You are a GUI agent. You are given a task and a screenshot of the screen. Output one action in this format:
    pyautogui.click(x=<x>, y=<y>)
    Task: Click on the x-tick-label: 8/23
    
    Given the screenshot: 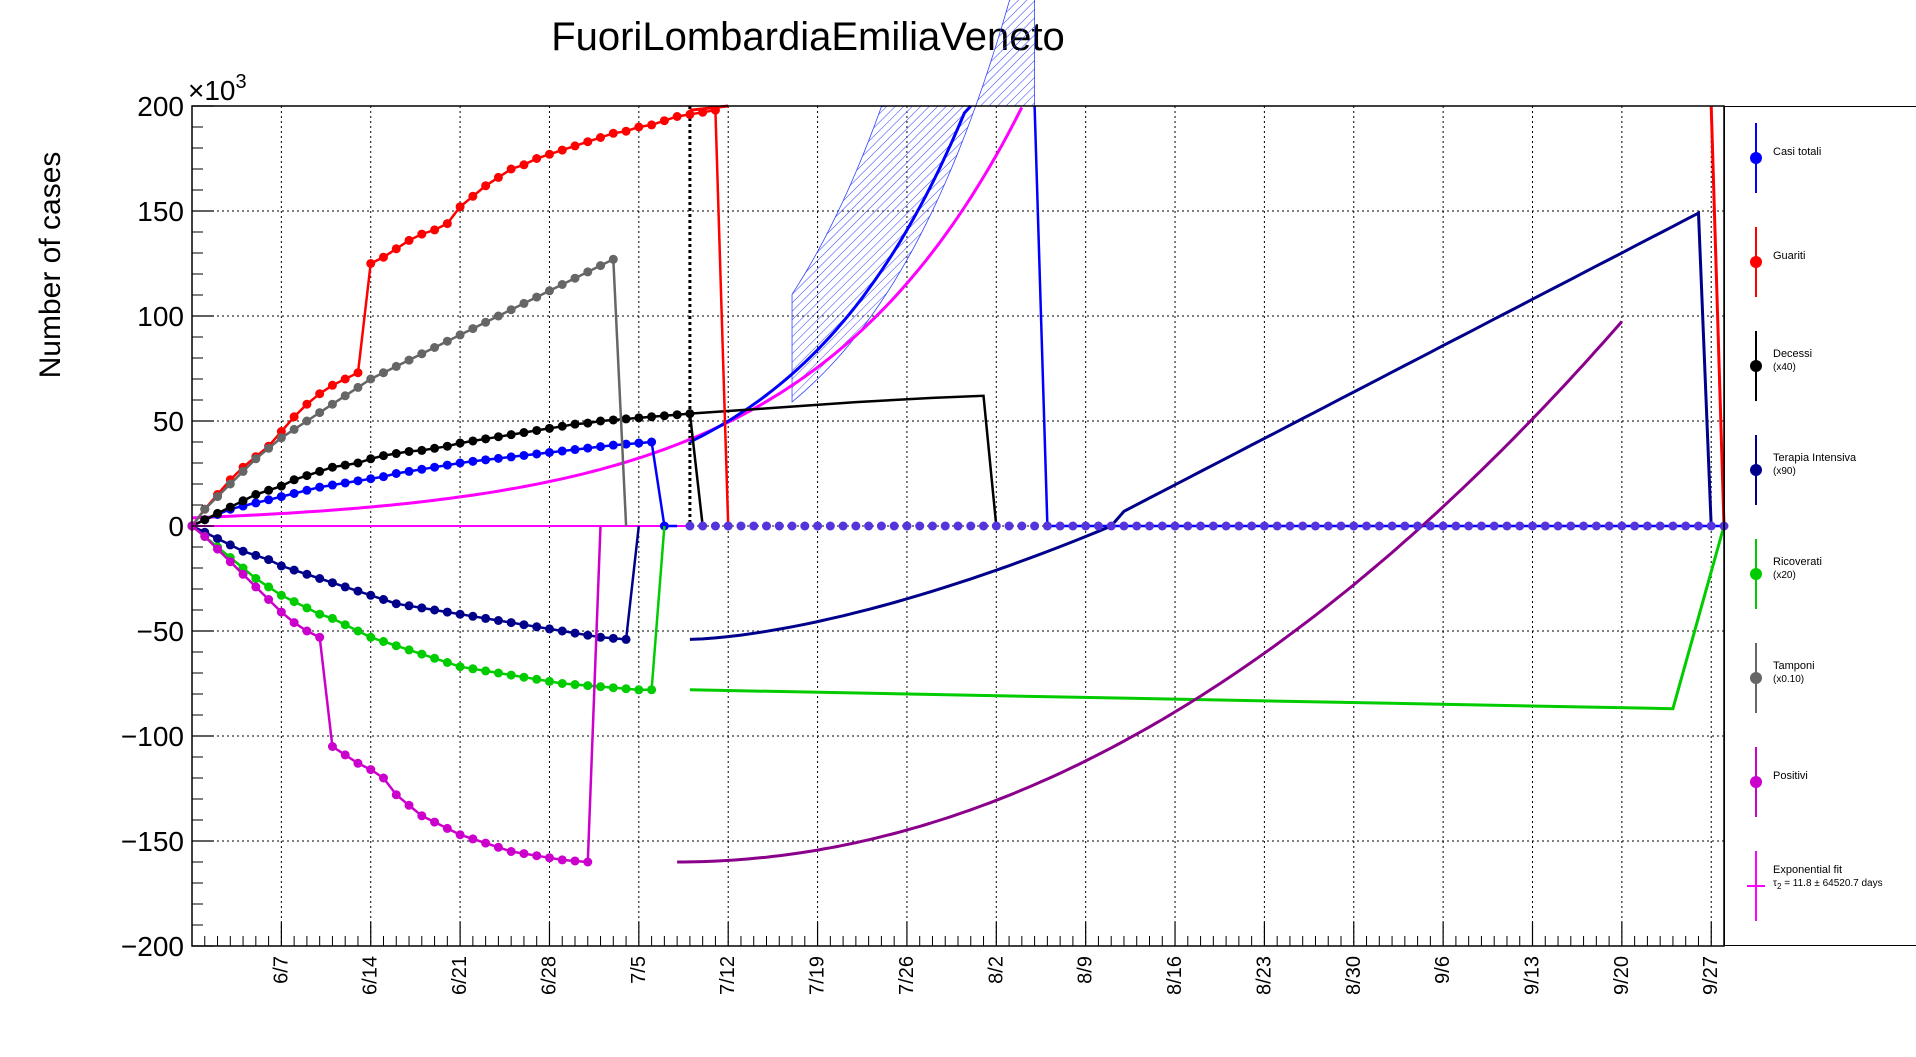 What is the action you would take?
    pyautogui.click(x=1264, y=975)
    